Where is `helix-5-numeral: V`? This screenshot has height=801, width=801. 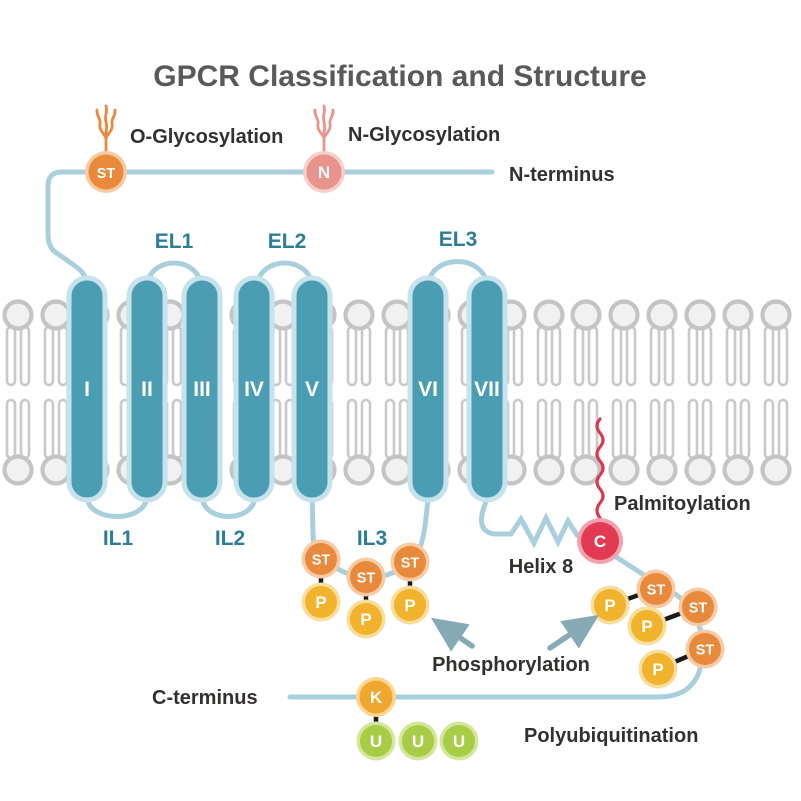 helix-5-numeral: V is located at coordinates (312, 389).